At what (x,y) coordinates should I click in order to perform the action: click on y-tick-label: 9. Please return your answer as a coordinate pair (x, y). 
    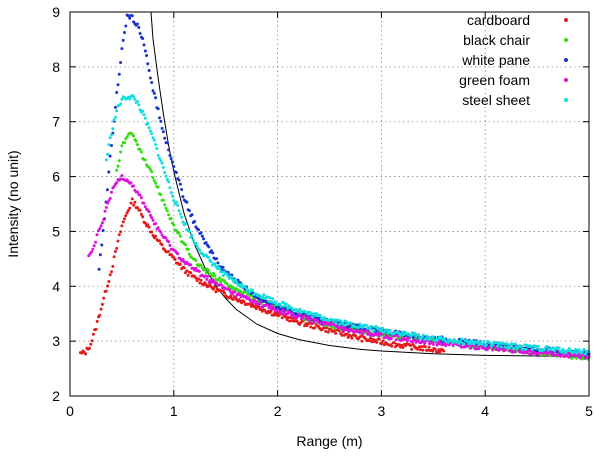
    Looking at the image, I should click on (56, 12).